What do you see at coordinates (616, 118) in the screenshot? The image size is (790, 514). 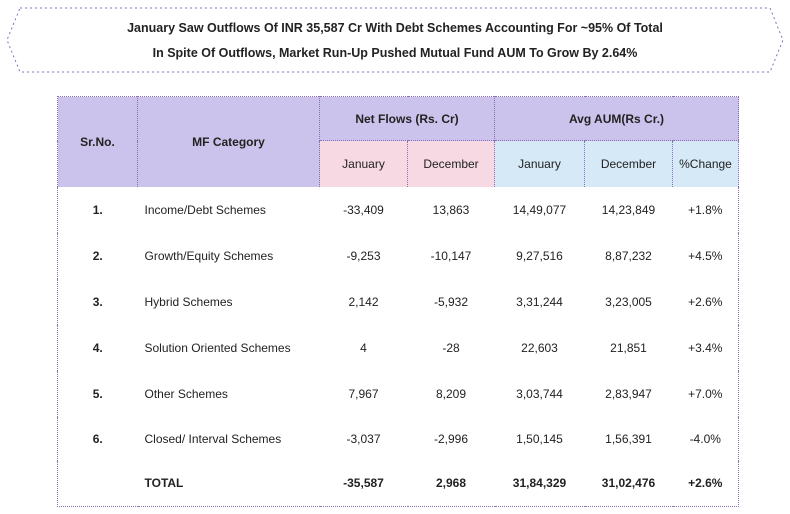 I see `header-avg-aum: Avg AUM(Rs Cr.)` at bounding box center [616, 118].